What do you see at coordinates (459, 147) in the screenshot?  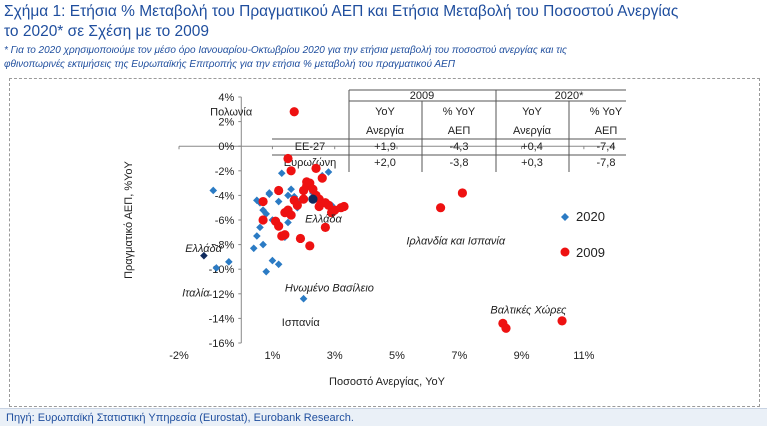 I see `table-cell: -4,3` at bounding box center [459, 147].